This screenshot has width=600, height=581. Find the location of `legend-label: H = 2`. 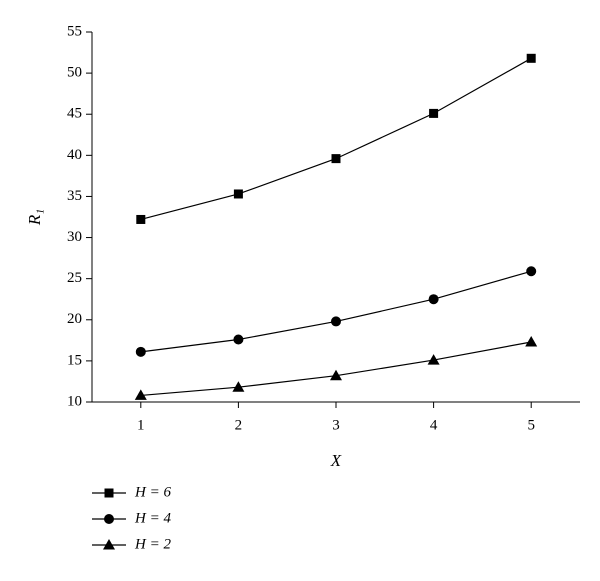

legend-label: H = 2 is located at coordinates (152, 544).